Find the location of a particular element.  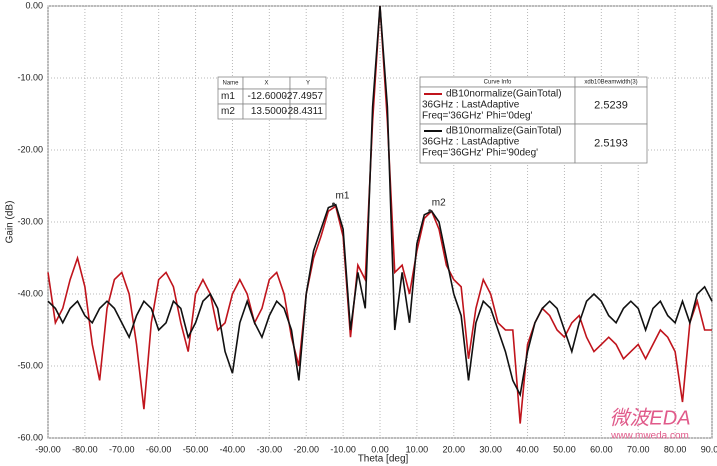

watermark-url: www.mweda.com is located at coordinates (649, 436).